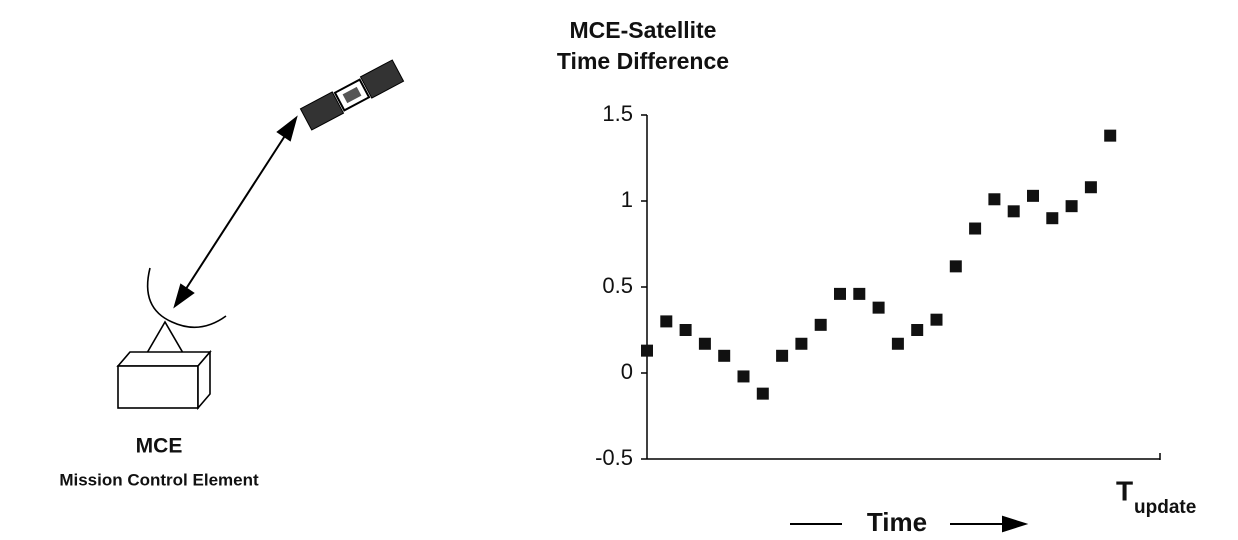  Describe the element at coordinates (159, 479) in the screenshot. I see `station-caption: Mission Control Element` at that location.